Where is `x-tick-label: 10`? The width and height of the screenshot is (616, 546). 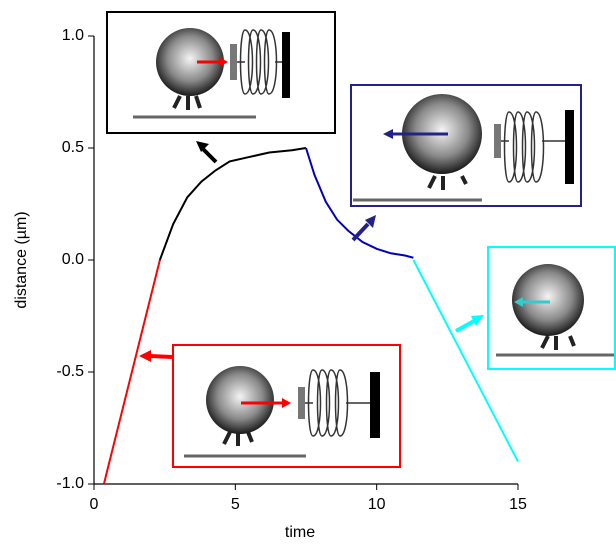
x-tick-label: 10 is located at coordinates (377, 504).